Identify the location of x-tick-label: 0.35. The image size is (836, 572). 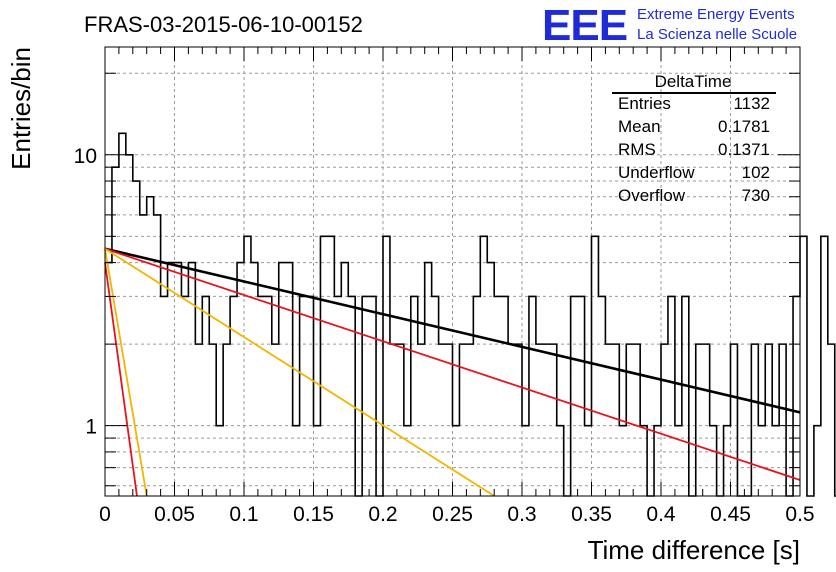
(591, 514).